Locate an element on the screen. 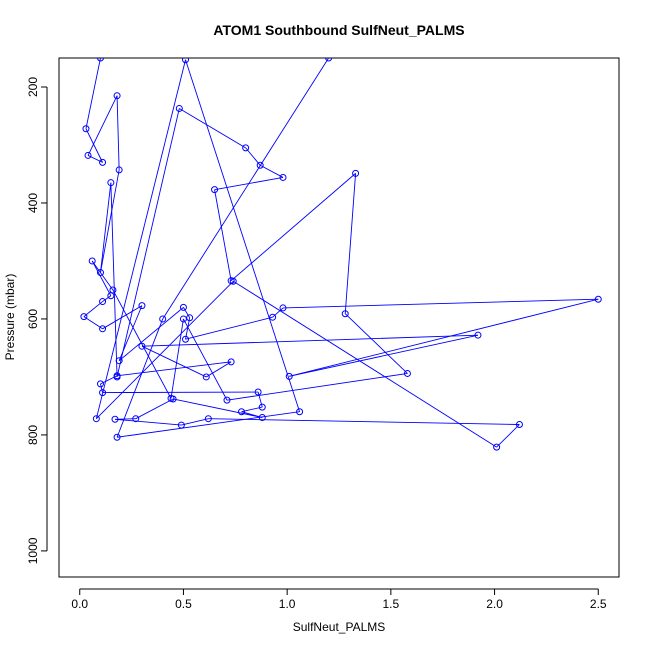 The image size is (650, 650). y-tick-label: 800 is located at coordinates (33, 435).